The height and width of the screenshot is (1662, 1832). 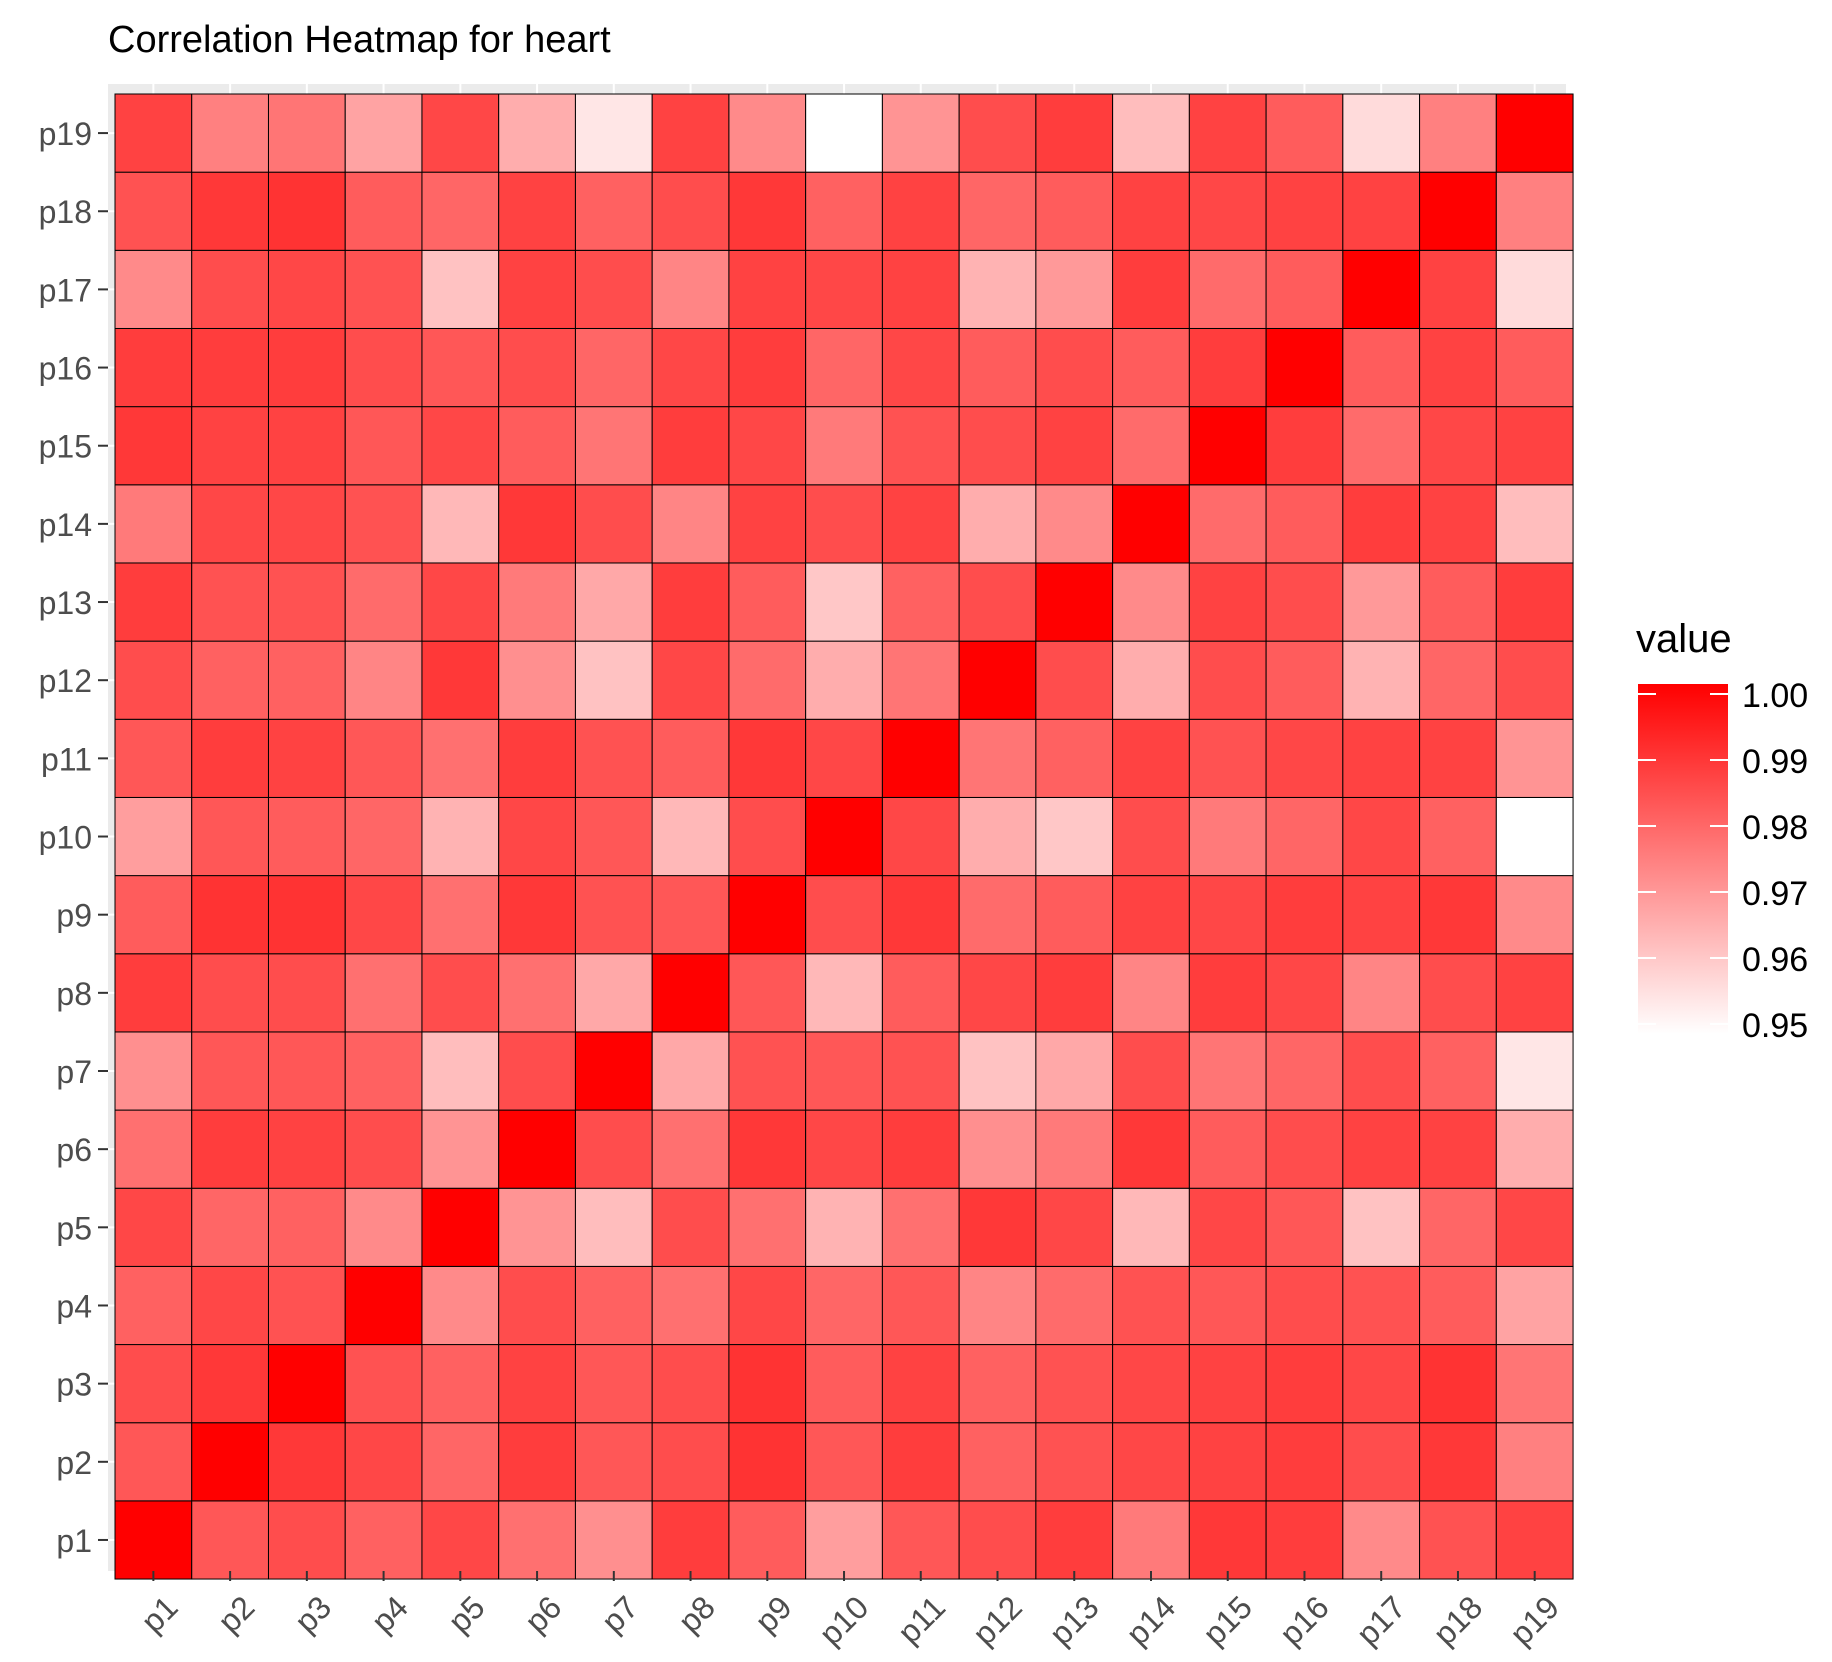 I want to click on heatmap-cell-p6-p12, so click(x=997, y=1149).